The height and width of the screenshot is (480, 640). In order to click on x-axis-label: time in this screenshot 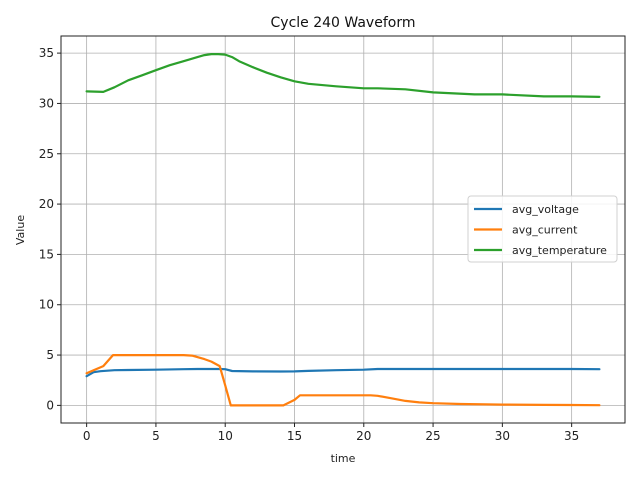, I will do `click(343, 458)`.